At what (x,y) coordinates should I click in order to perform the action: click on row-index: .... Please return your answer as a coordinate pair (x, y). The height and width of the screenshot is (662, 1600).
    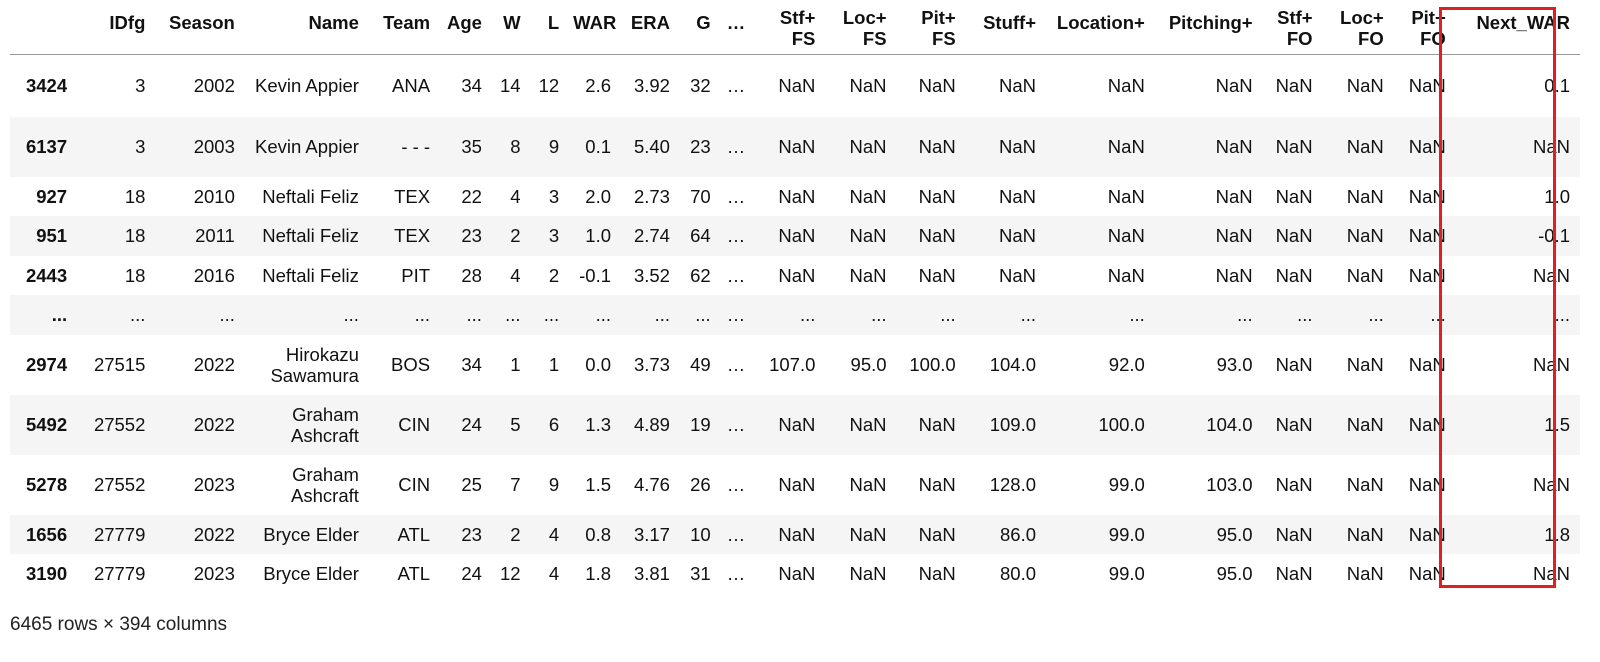
    Looking at the image, I should click on (59, 315).